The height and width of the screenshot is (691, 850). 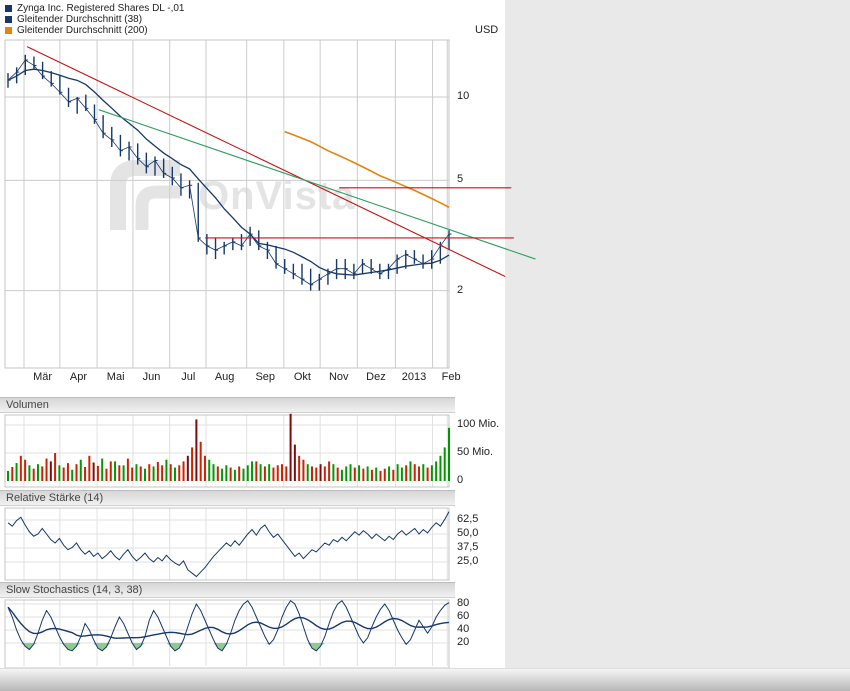 I want to click on volume-panel-header: Volumen, so click(x=227, y=405).